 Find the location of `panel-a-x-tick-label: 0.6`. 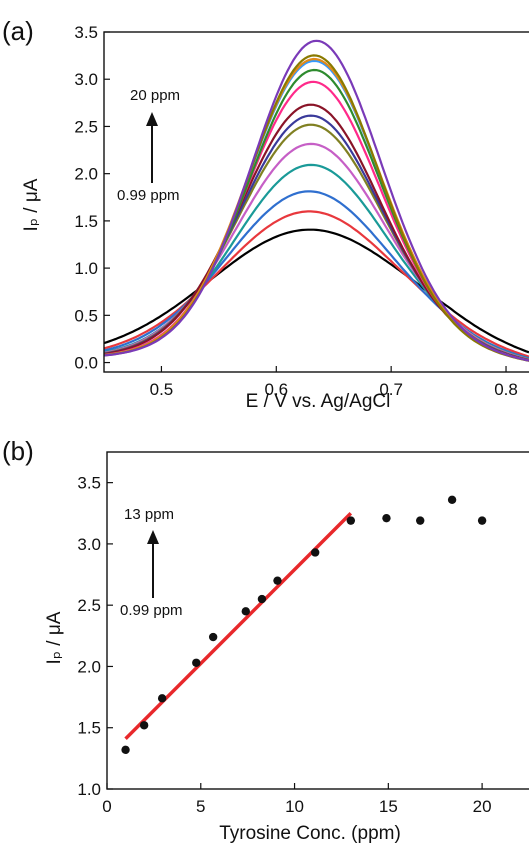

panel-a-x-tick-label: 0.6 is located at coordinates (276, 389).